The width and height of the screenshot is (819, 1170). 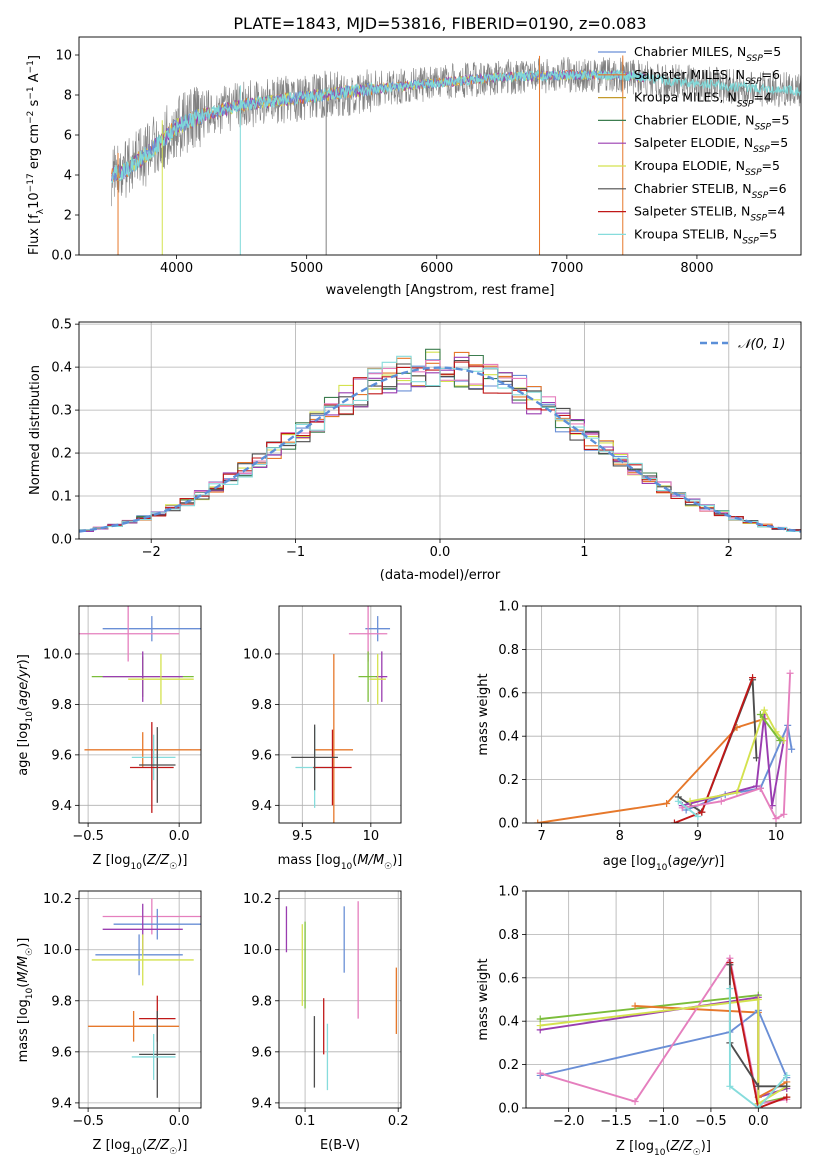 I want to click on y-axis-label: Flux [fλ10−17 erg cm−2 s−1 A−1], so click(x=36, y=155).